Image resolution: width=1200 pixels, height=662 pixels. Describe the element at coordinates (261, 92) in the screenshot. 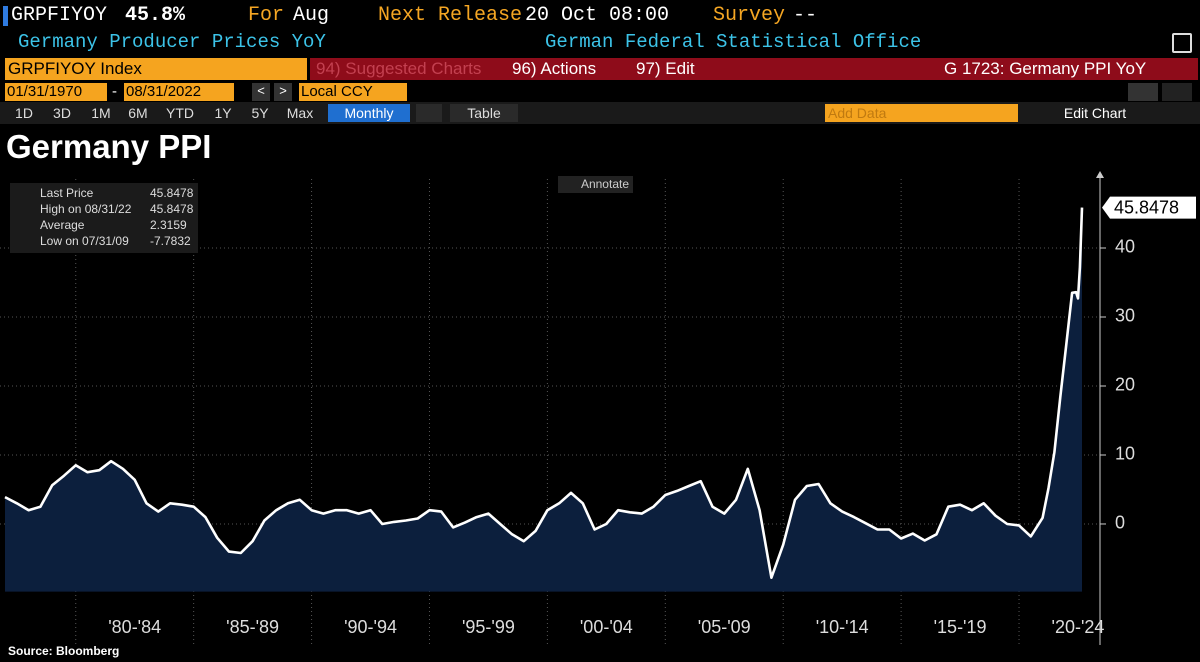

I see `prev: <` at that location.